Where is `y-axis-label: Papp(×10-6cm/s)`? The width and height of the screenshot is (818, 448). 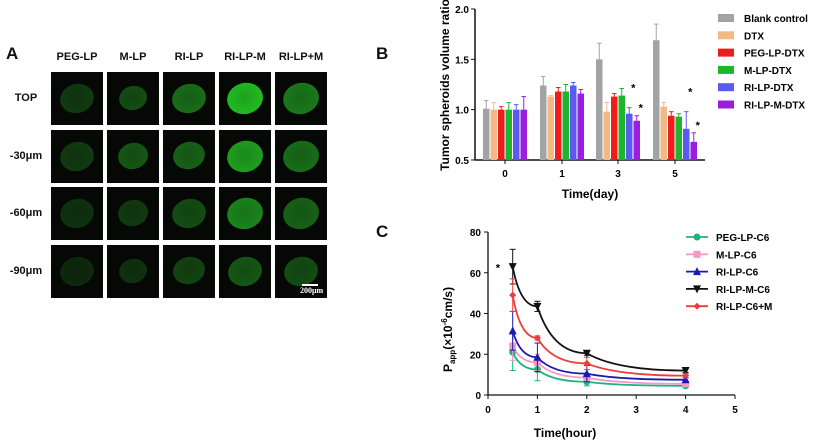
y-axis-label: Papp(×10-6cm/s) is located at coordinates (448, 329).